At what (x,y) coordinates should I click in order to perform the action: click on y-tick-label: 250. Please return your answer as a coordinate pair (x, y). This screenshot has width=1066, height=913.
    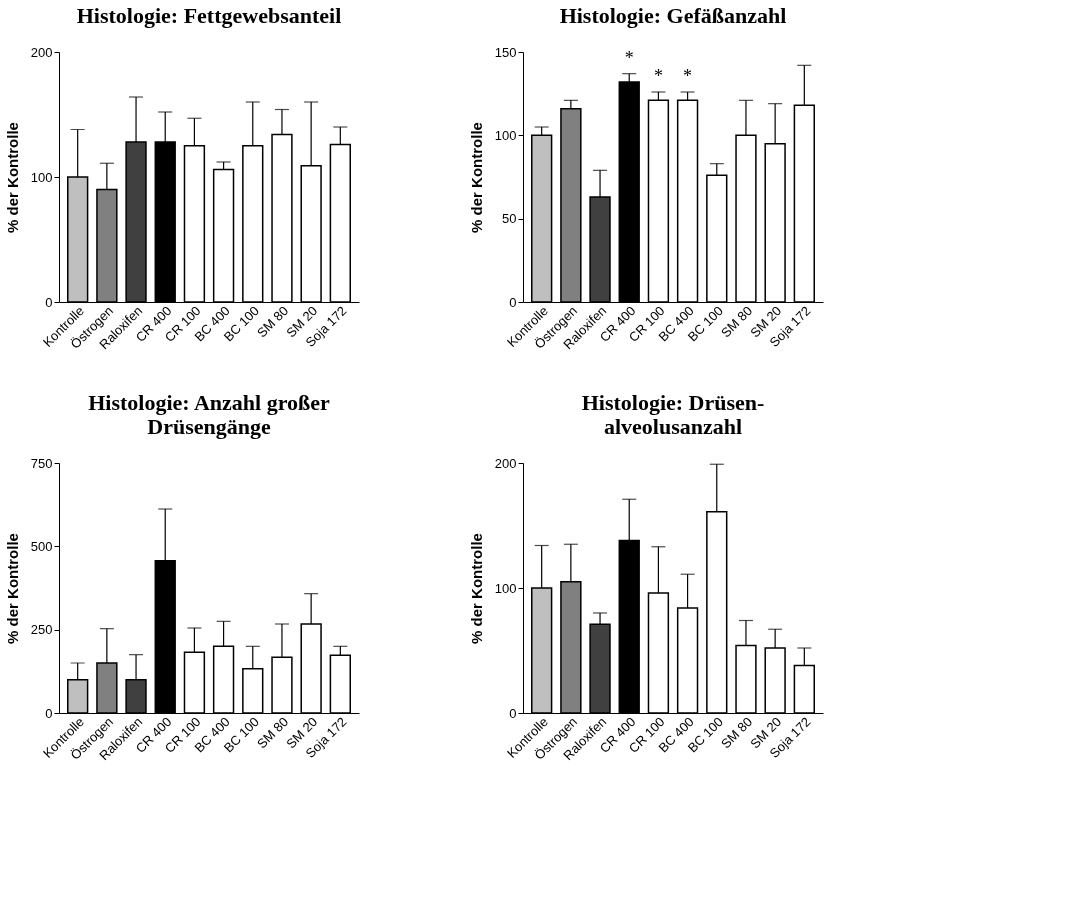
    Looking at the image, I should click on (41, 630).